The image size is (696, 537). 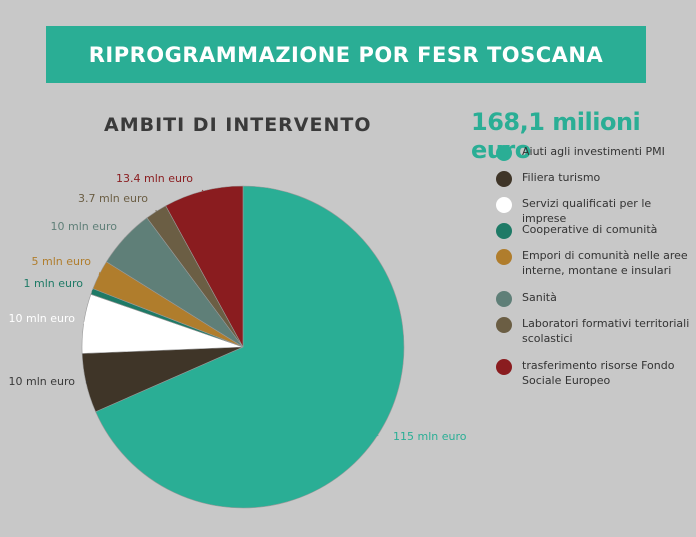 I want to click on legend-label: Aiuti agli investimenti PMI, so click(x=593, y=151).